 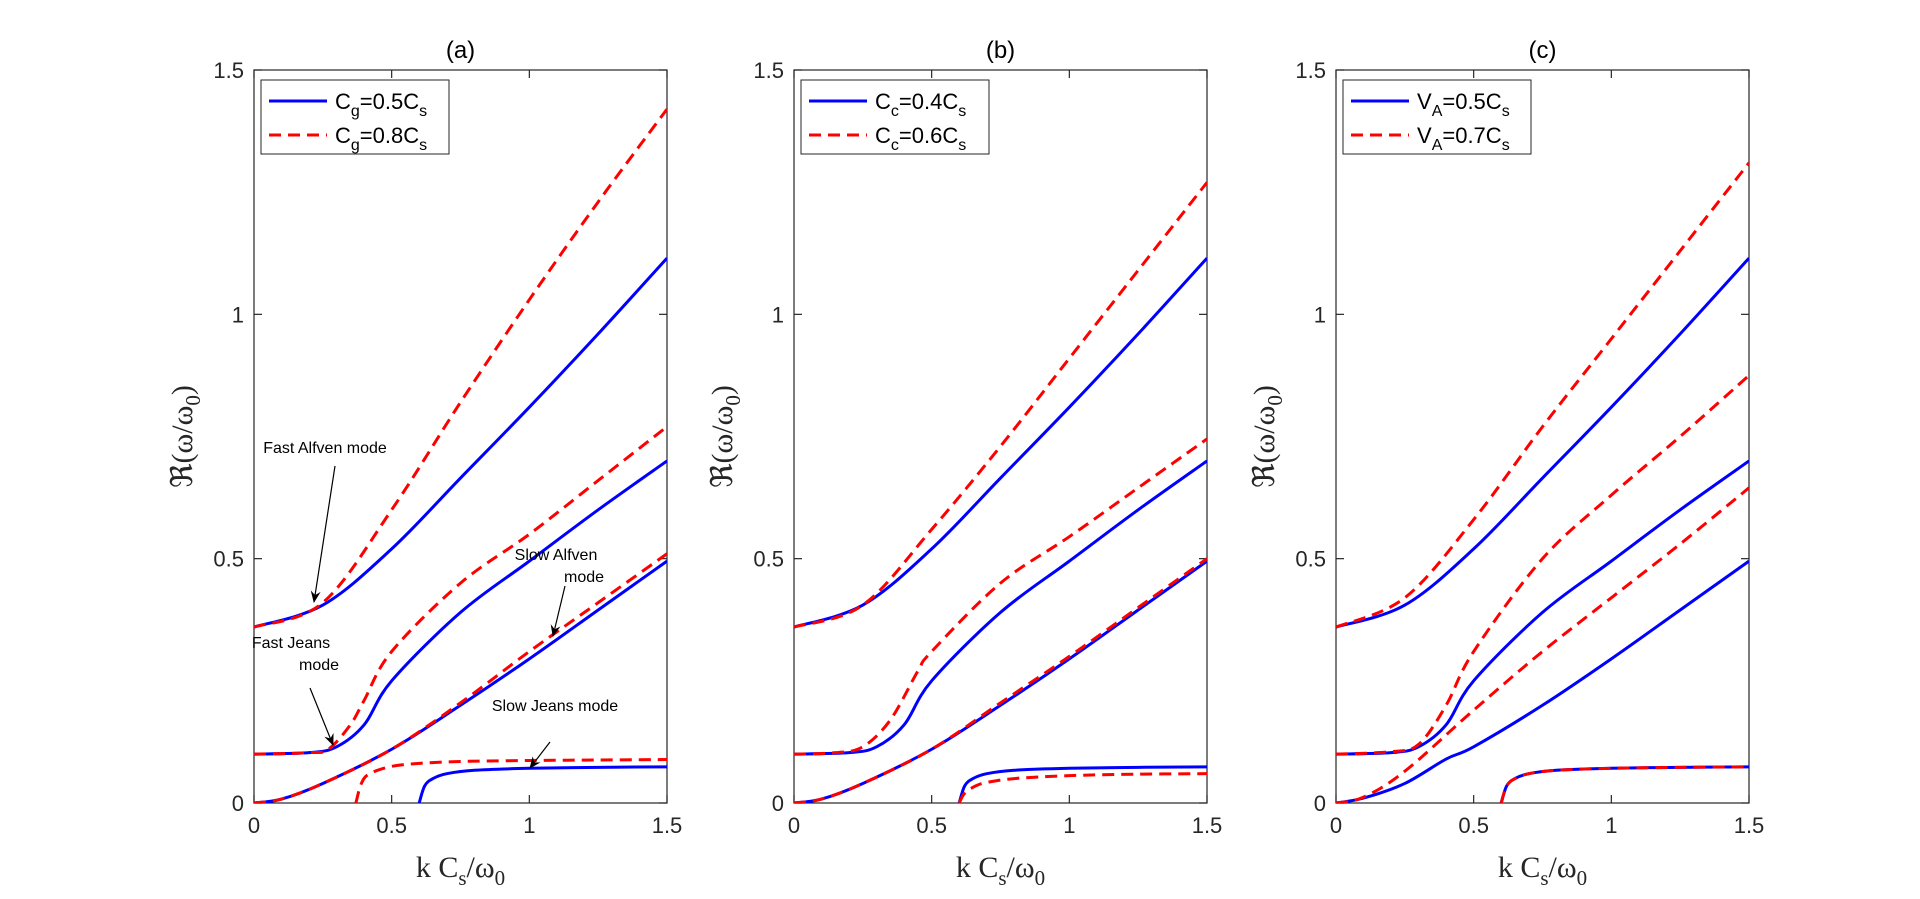 I want to click on legend-entry-solid: Cc=0.4Cs, so click(x=920, y=104).